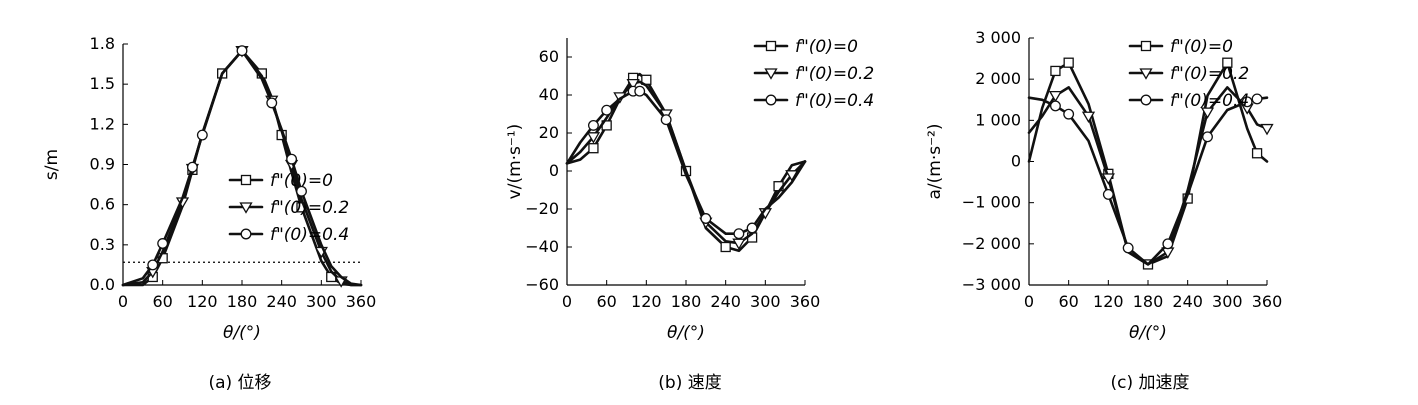 This screenshot has width=1418, height=405. Describe the element at coordinates (1149, 383) in the screenshot. I see `figure-caption: (c) 加速度` at that location.